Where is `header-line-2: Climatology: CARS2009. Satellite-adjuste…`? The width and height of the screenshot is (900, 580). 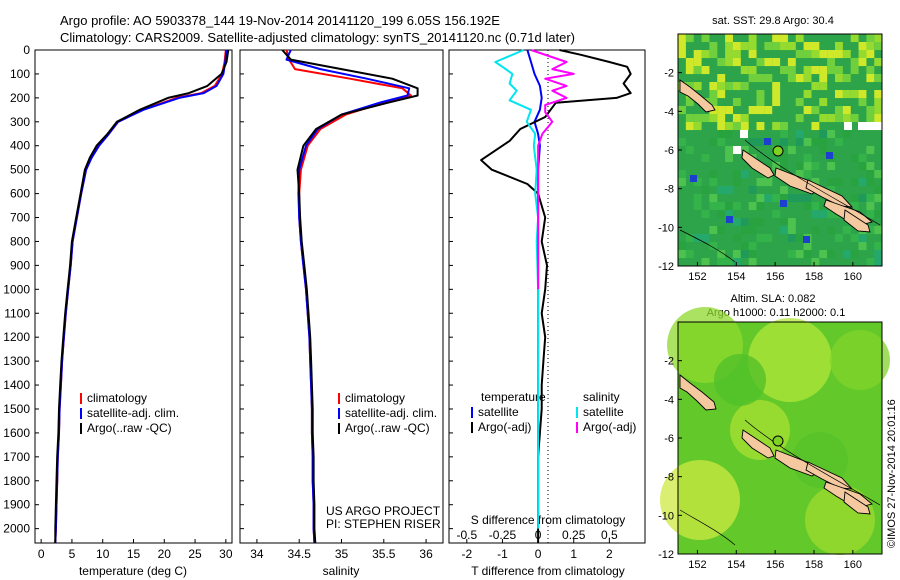
header-line-2: Climatology: CARS2009. Satellite-adjuste… is located at coordinates (317, 37).